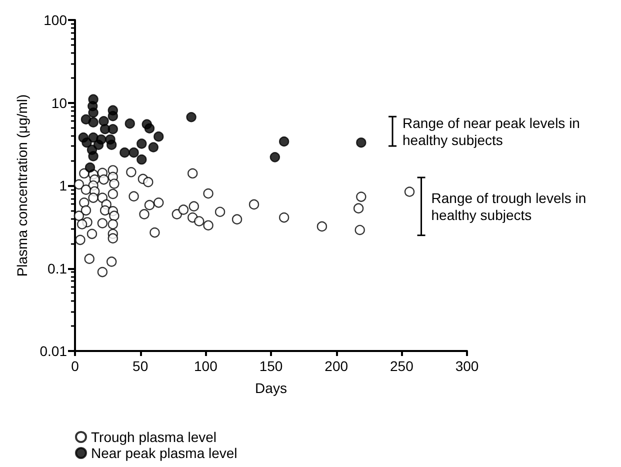 The height and width of the screenshot is (467, 621). What do you see at coordinates (22, 185) in the screenshot?
I see `y-axis-title: Plasma concentration (μg/ml)` at bounding box center [22, 185].